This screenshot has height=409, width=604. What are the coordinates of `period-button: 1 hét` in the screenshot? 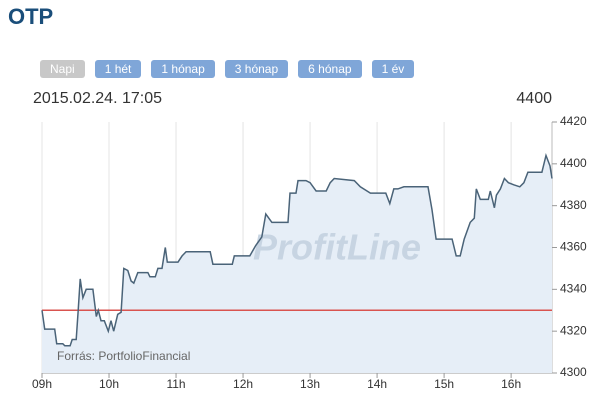 It's located at (118, 69).